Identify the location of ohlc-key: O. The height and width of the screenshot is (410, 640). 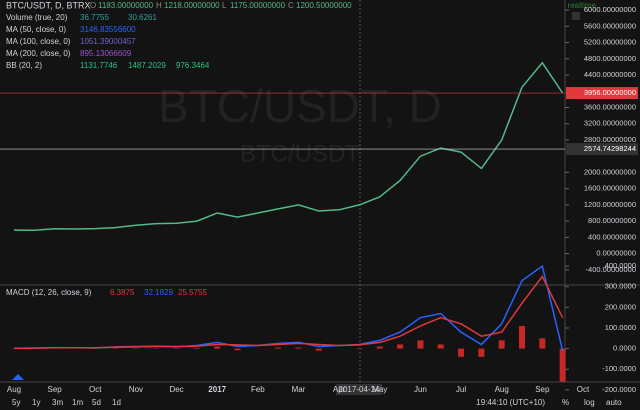
(93, 5).